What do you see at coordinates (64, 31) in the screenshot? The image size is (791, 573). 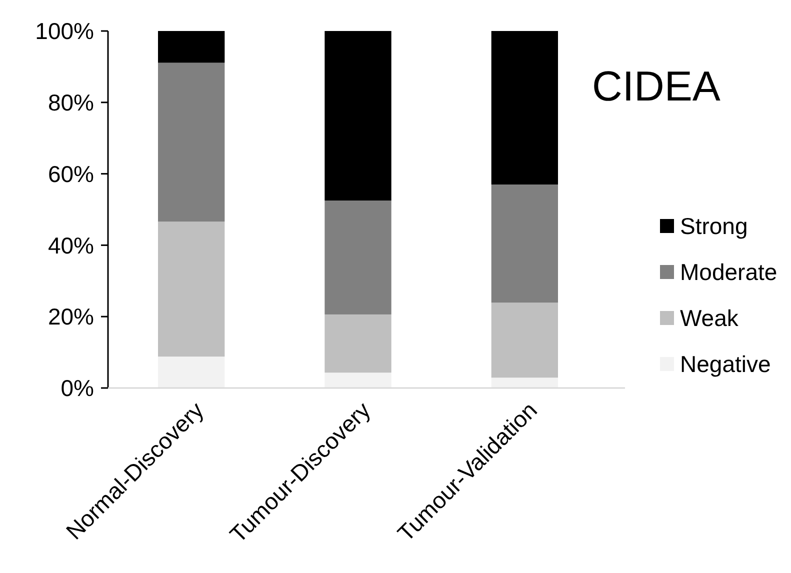 I see `y-tick-label: 100%` at bounding box center [64, 31].